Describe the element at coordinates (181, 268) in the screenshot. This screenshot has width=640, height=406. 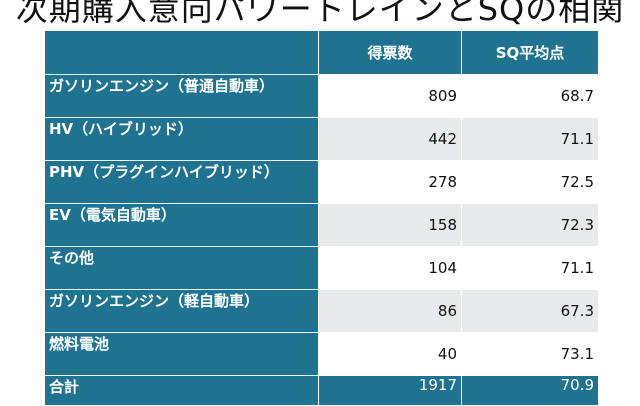
I see `row-label: その他` at that location.